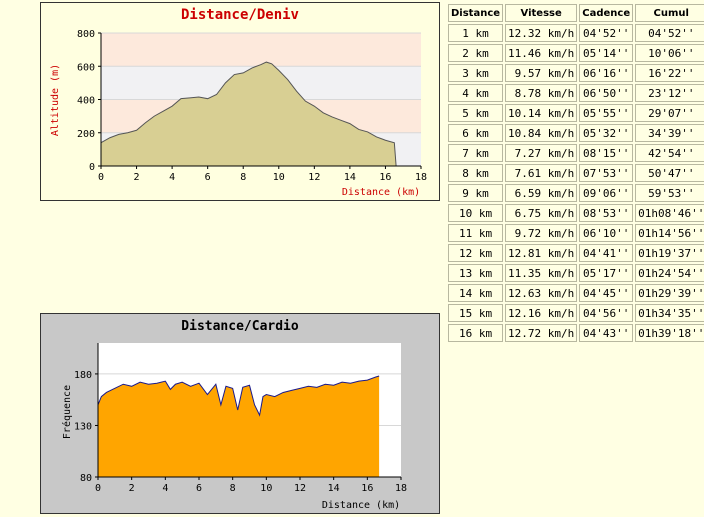 The image size is (704, 517). What do you see at coordinates (669, 13) in the screenshot?
I see `column-header-cumul: Cumul` at bounding box center [669, 13].